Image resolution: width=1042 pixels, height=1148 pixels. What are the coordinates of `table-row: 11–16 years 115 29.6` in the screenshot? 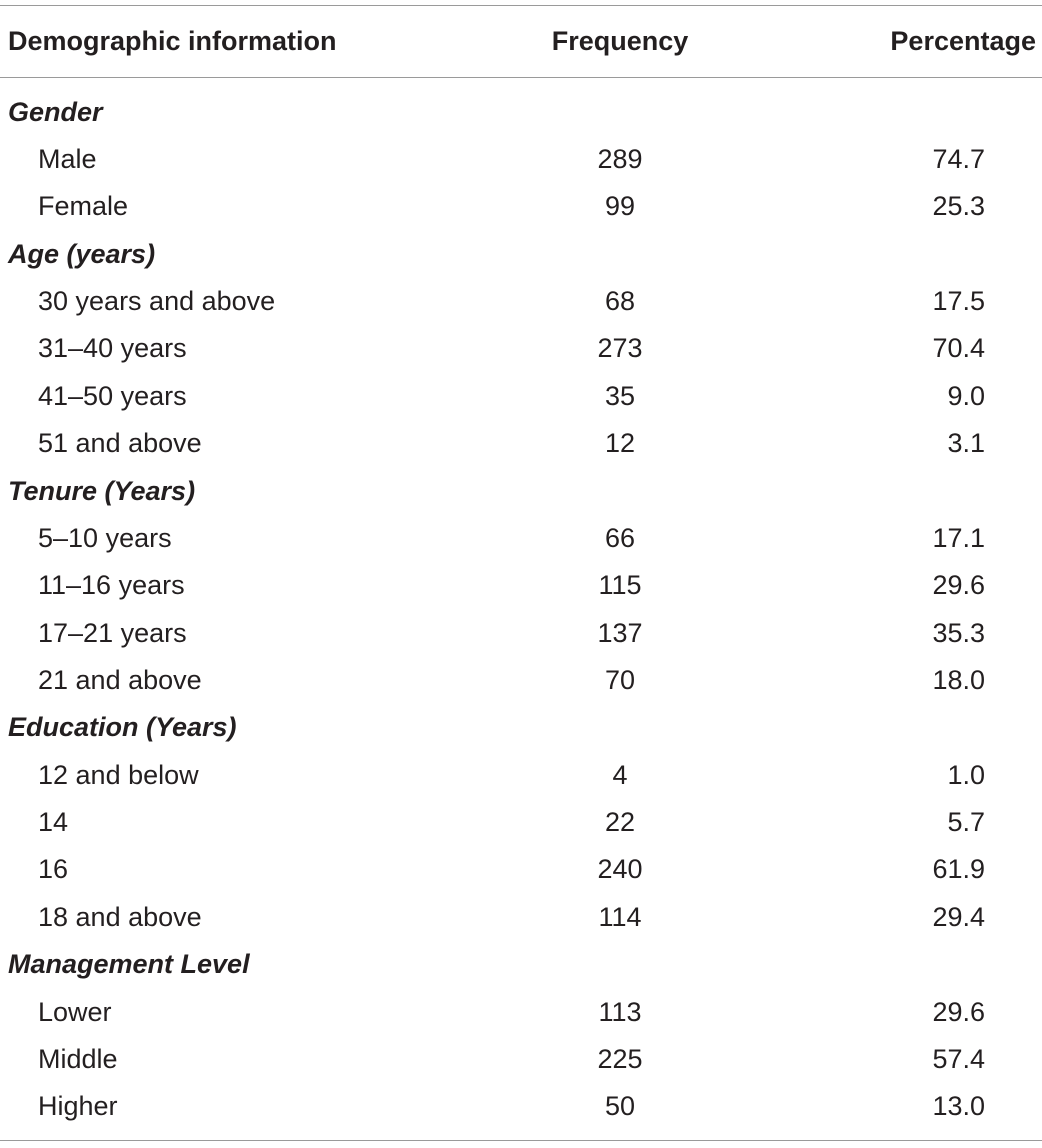 It's located at (521, 585).